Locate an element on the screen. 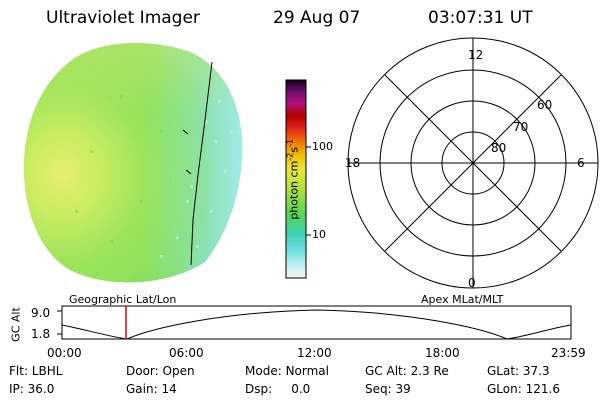  mlt-label-6: 6 is located at coordinates (581, 163).